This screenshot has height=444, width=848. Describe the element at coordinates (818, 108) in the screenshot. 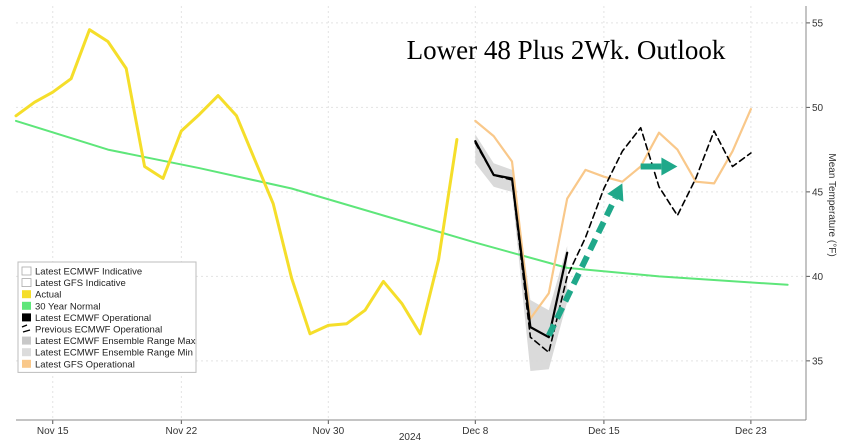

I see `y-tick-label: 50` at that location.